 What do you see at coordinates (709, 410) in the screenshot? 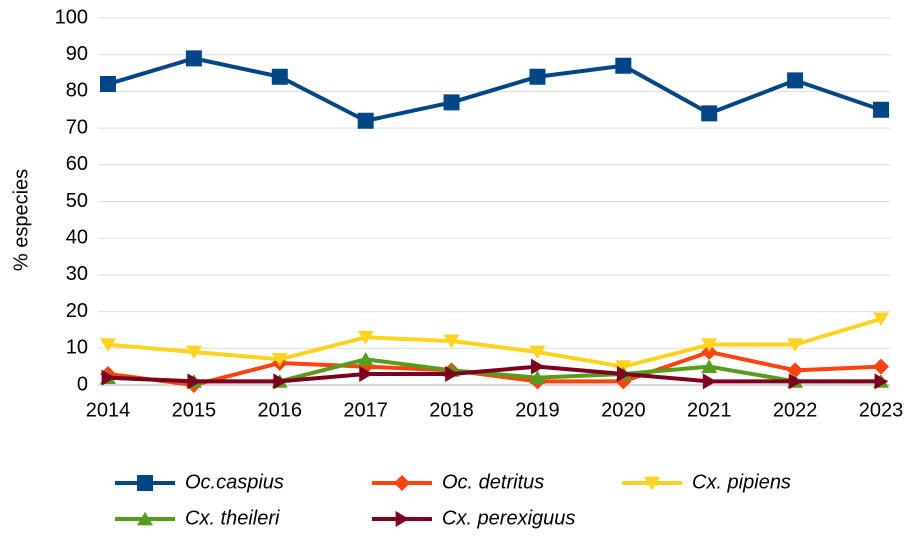
I see `x-tick-label: 2021` at bounding box center [709, 410].